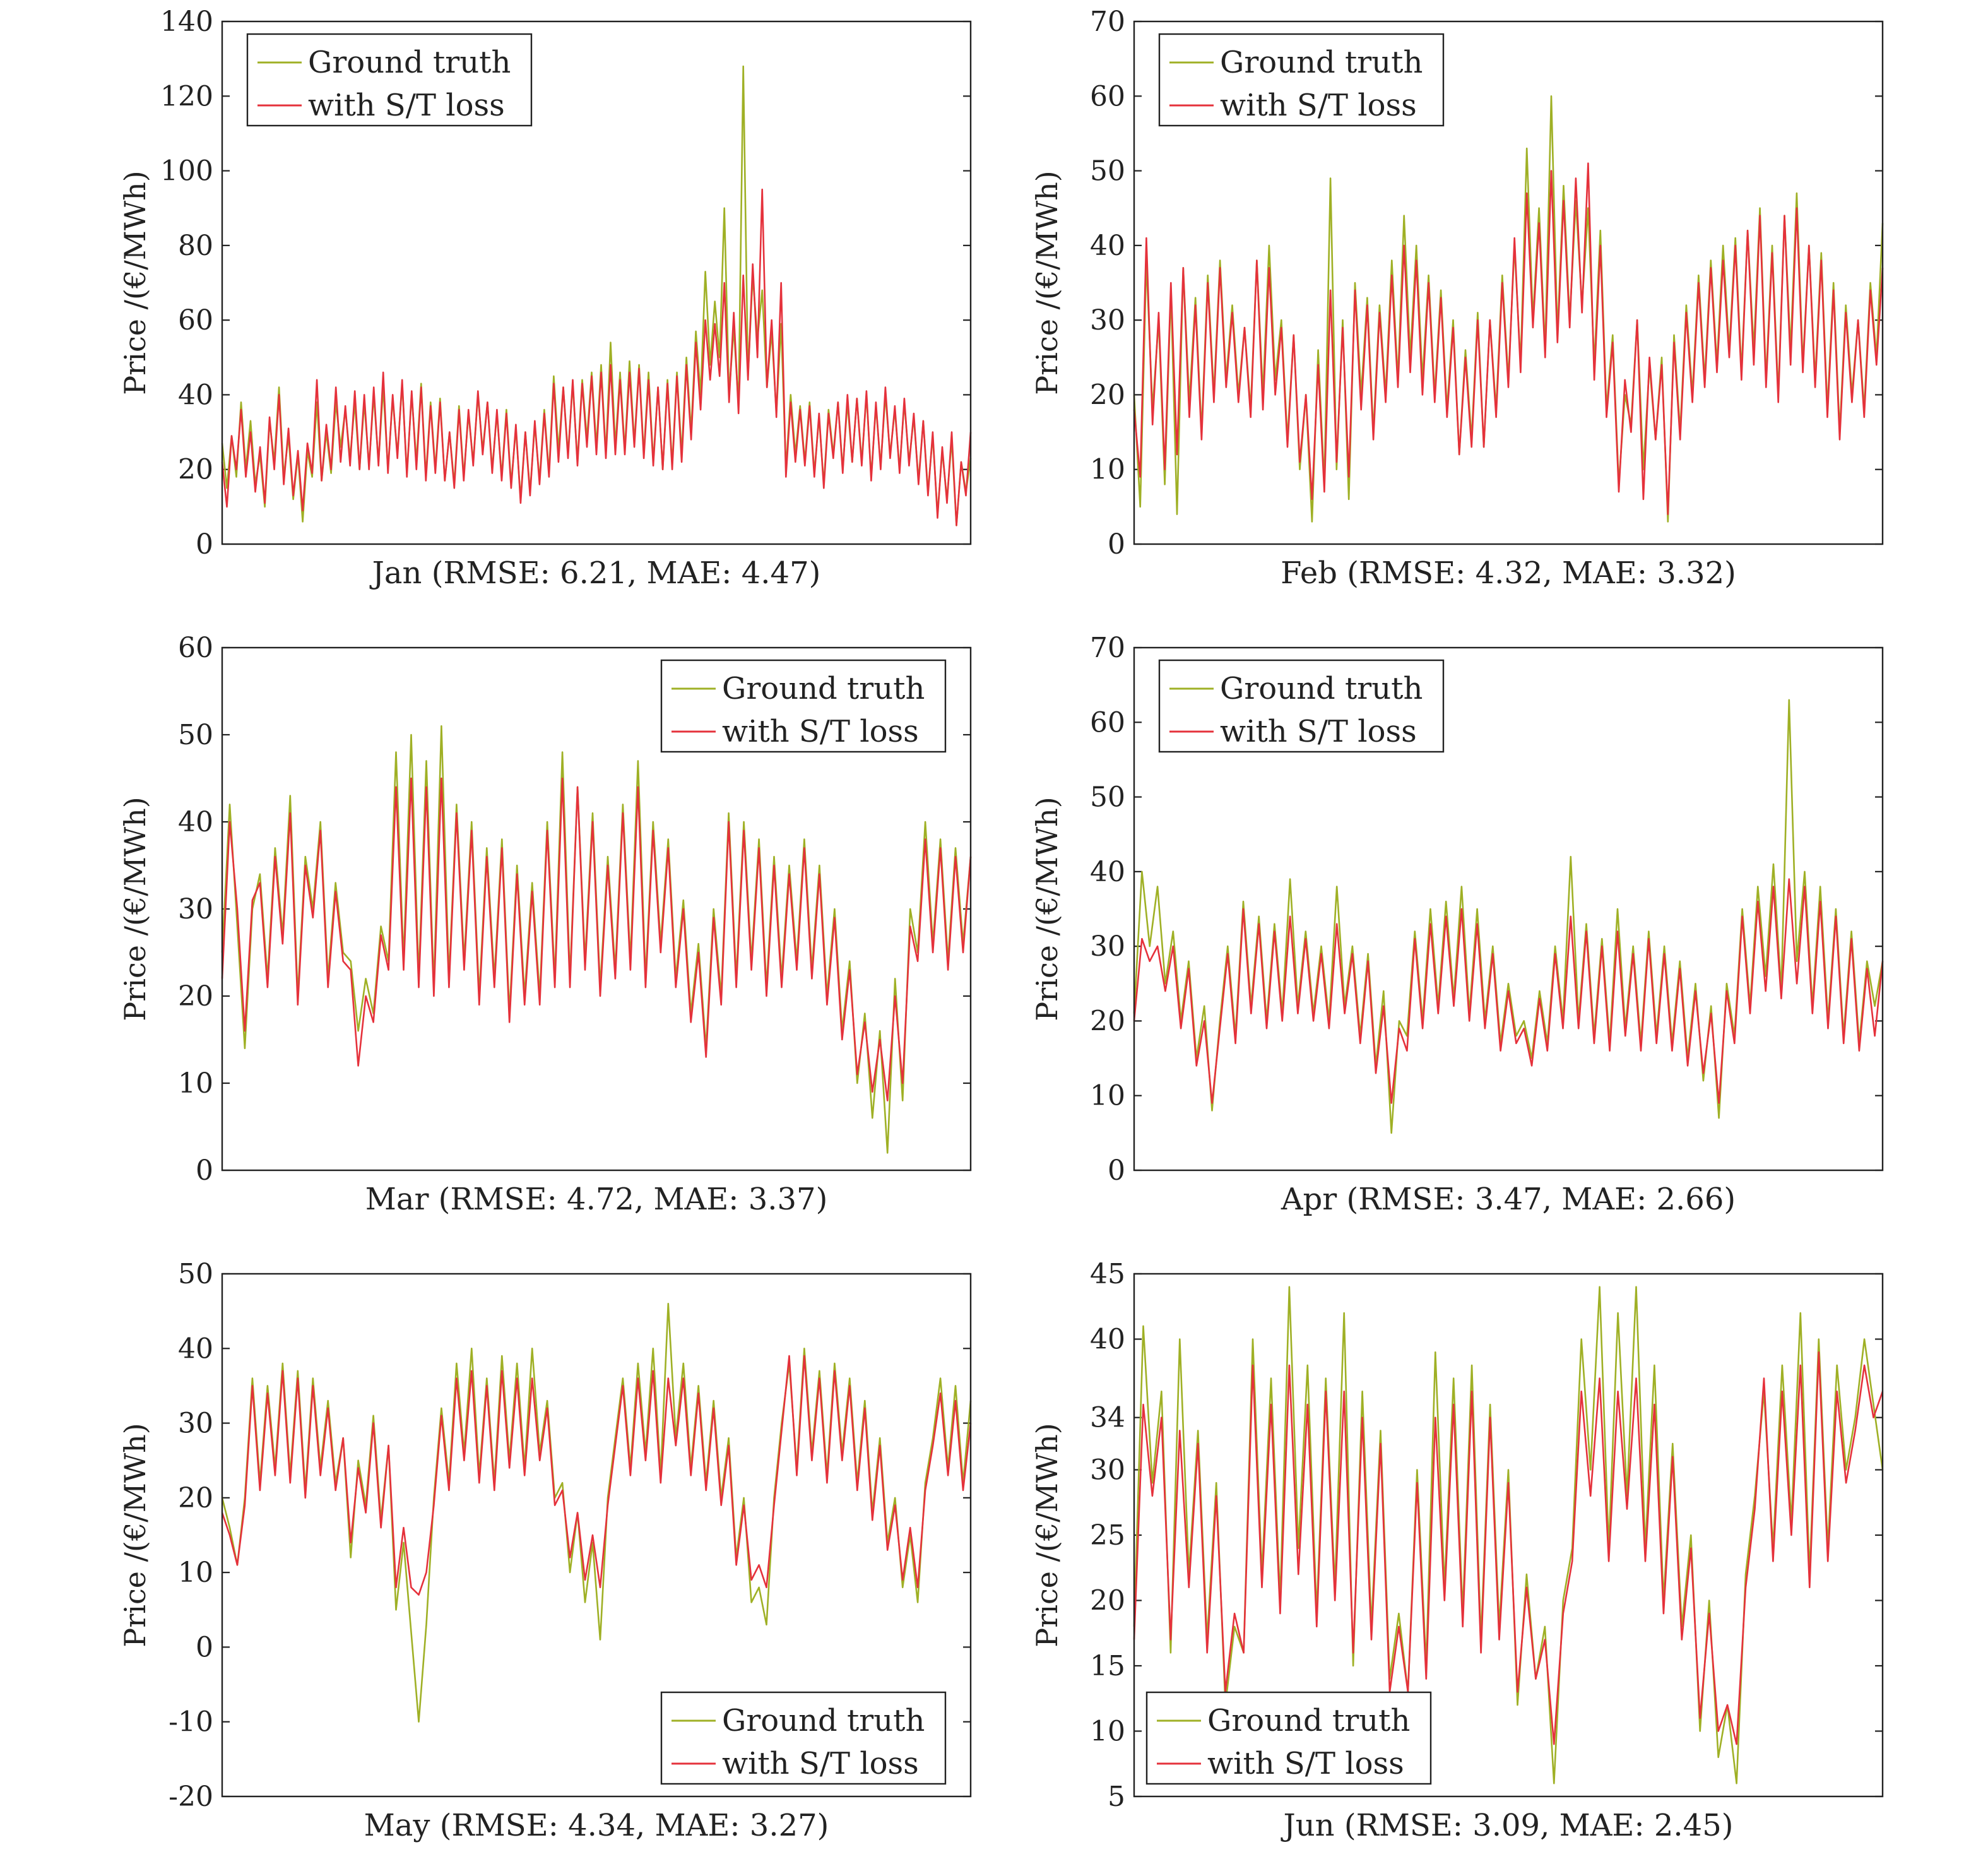 This screenshot has height=1852, width=1988. Describe the element at coordinates (1107, 1274) in the screenshot. I see `y-tick-label: 45` at that location.